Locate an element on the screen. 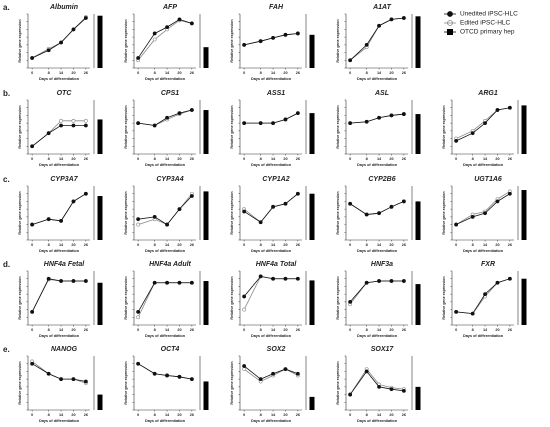  chart-title: CYP2B6 is located at coordinates (381, 179).